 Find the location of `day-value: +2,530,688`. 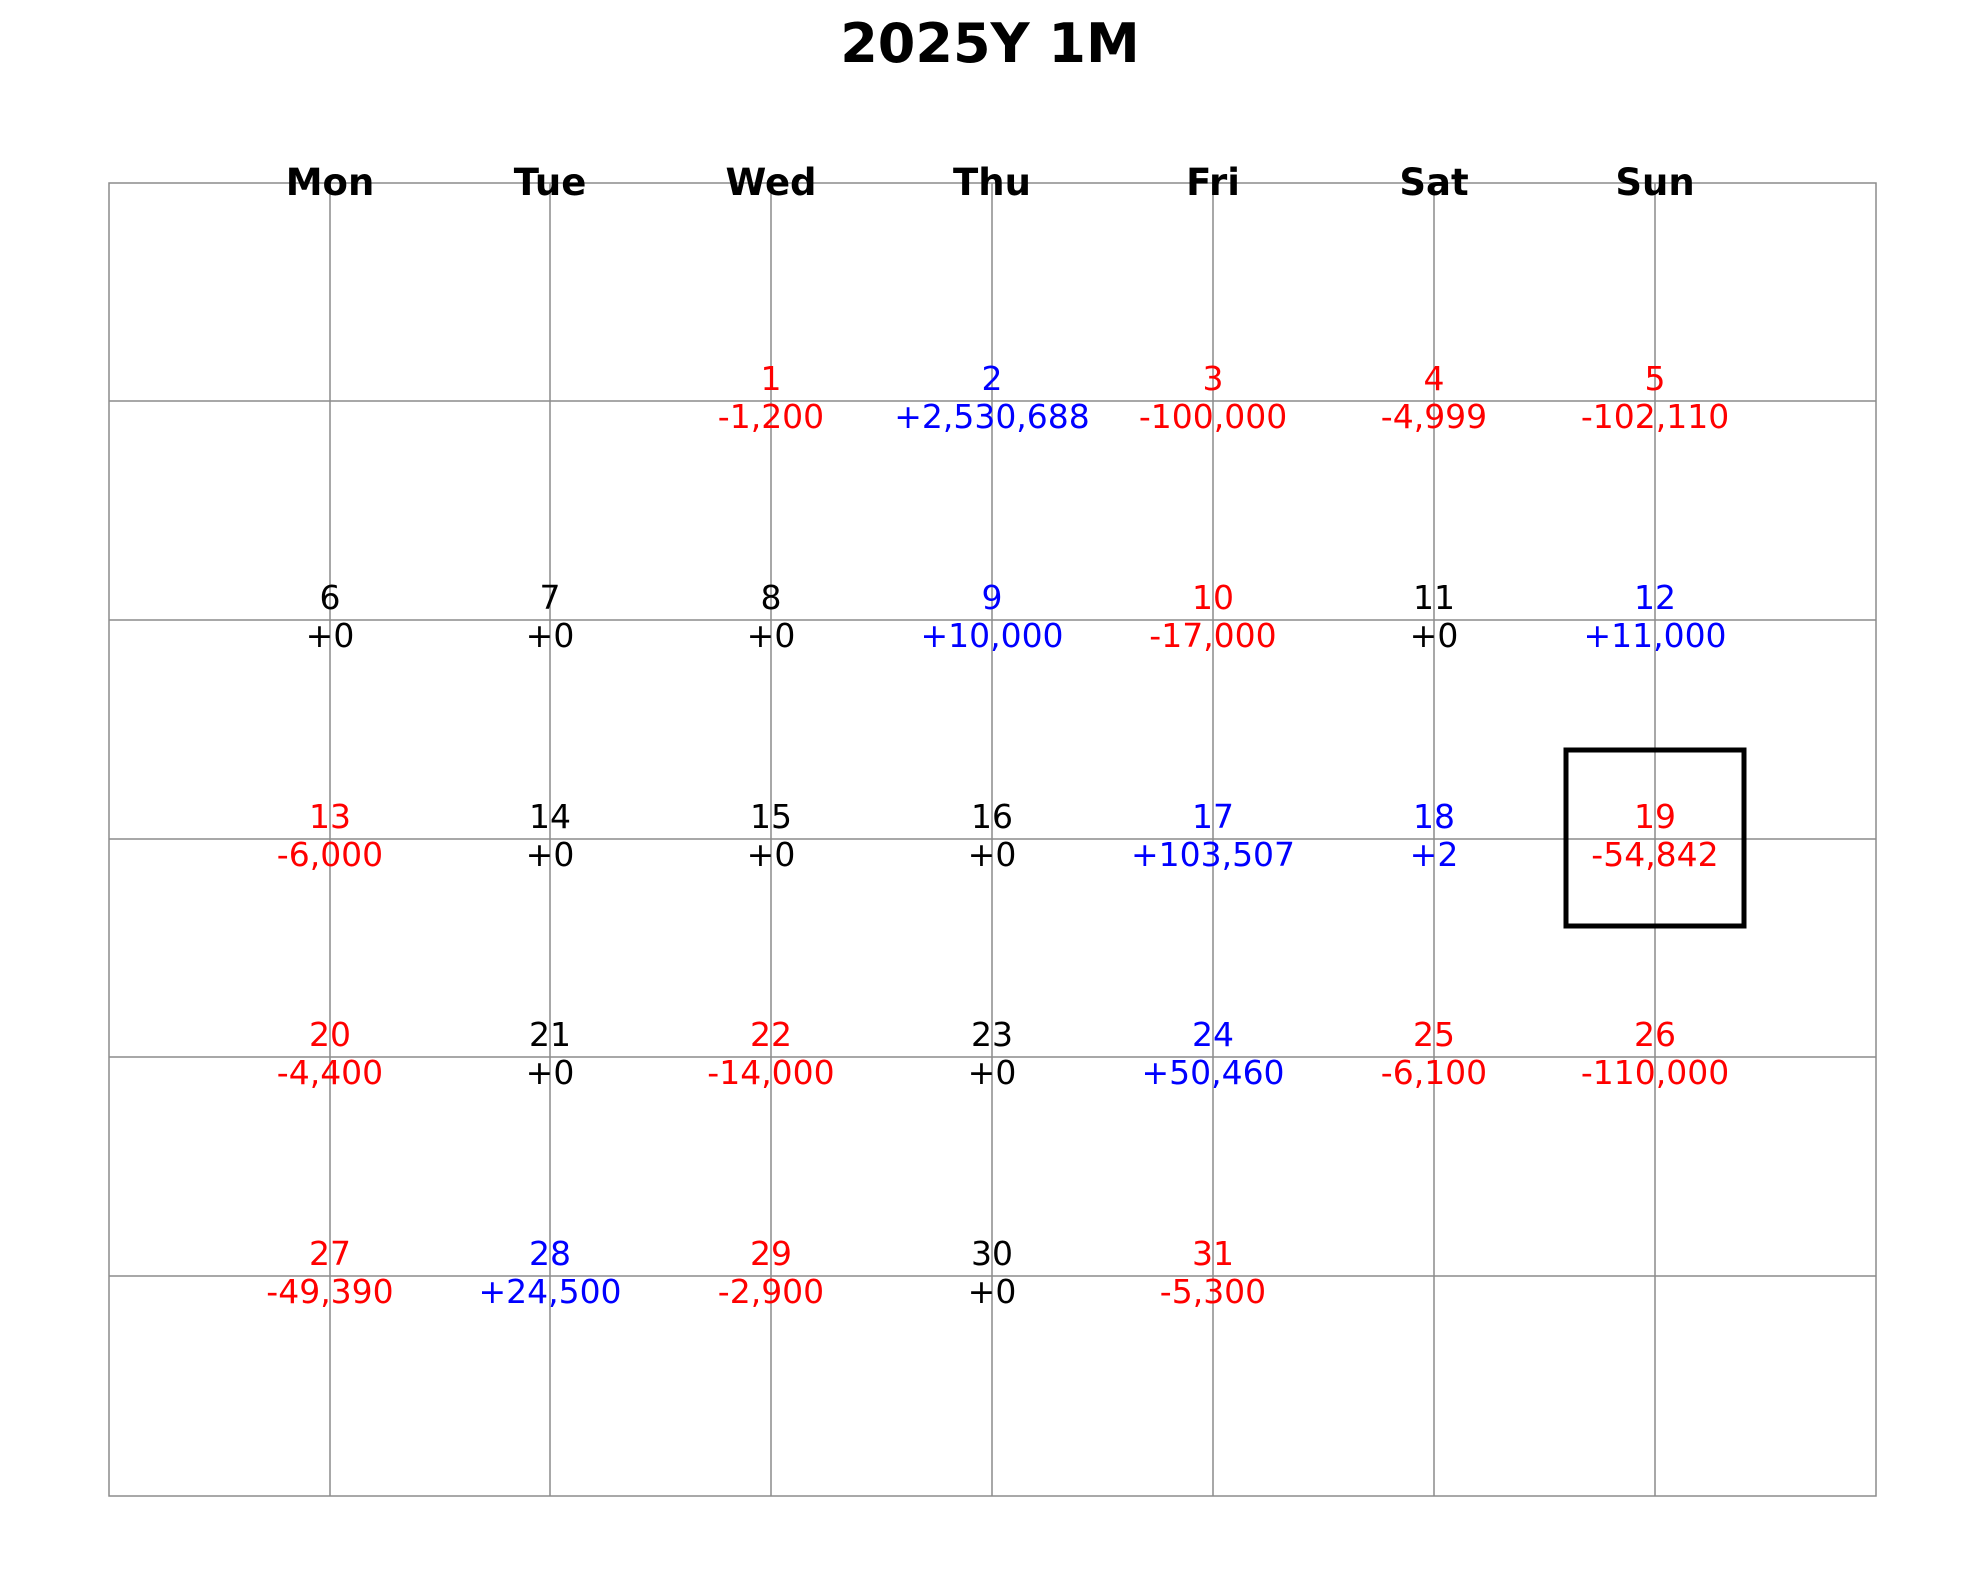

day-value: +2,530,688 is located at coordinates (992, 416).